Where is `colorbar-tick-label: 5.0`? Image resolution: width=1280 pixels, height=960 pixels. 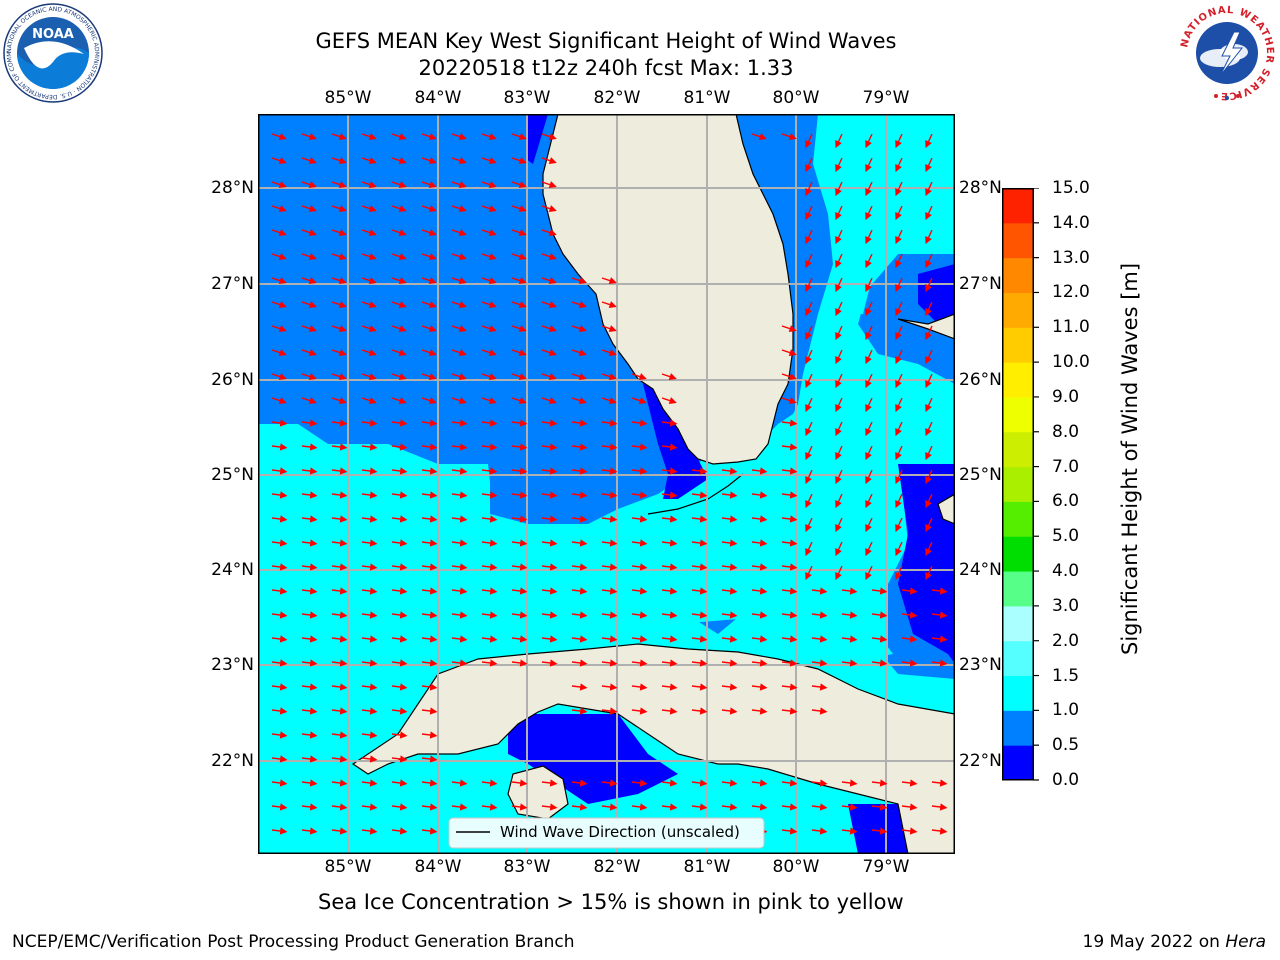
colorbar-tick-label: 5.0 is located at coordinates (1066, 536).